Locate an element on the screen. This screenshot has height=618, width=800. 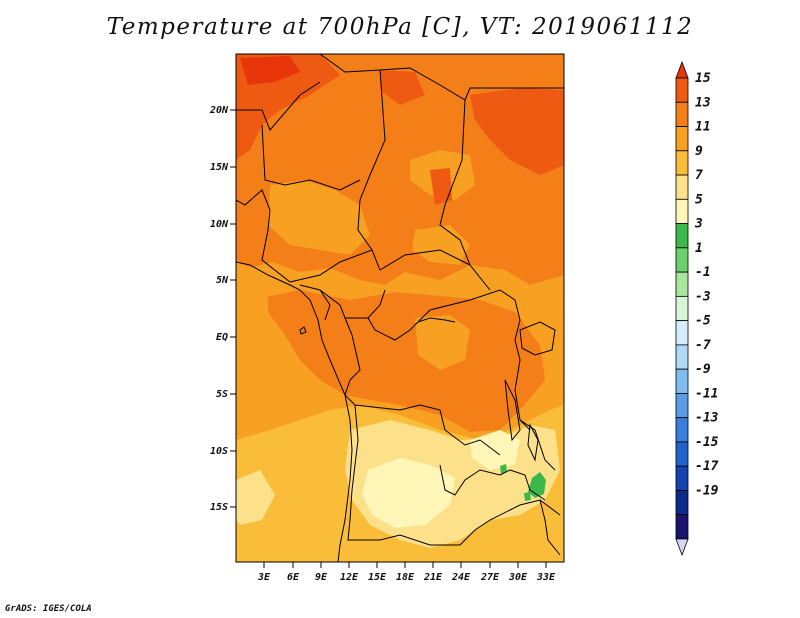
lat-label-15n: 15N is located at coordinates (219, 167).